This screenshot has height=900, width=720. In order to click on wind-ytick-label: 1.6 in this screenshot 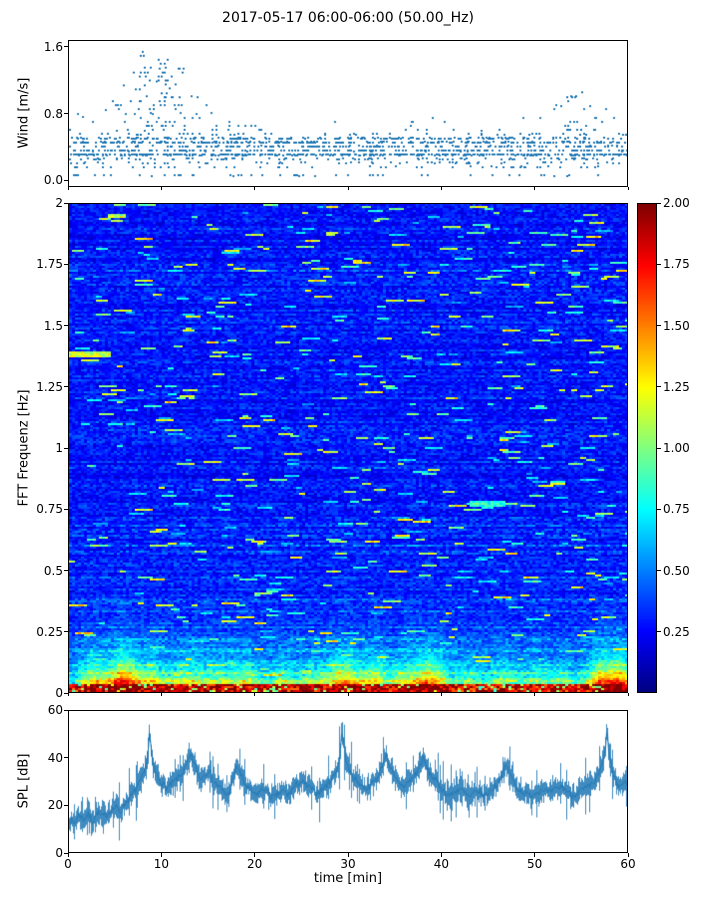, I will do `click(53, 46)`.